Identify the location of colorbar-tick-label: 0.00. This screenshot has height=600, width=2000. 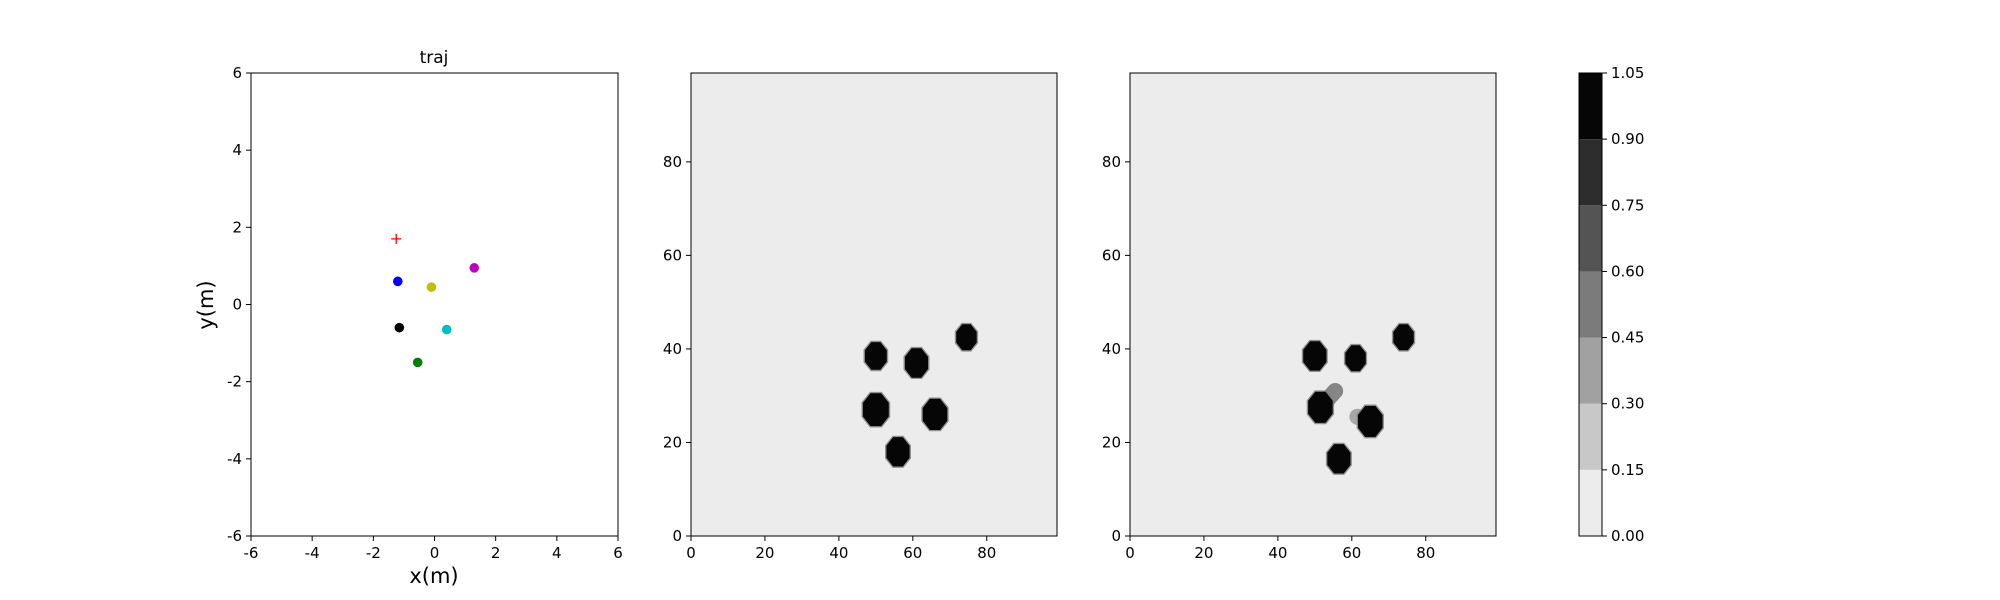
(1627, 536).